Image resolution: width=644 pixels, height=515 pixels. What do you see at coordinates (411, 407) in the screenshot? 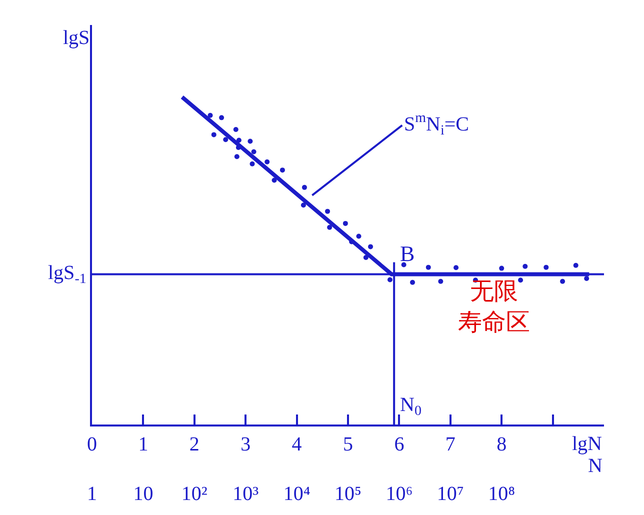
I see `ref-line-label: N$_{0}$` at bounding box center [411, 407].